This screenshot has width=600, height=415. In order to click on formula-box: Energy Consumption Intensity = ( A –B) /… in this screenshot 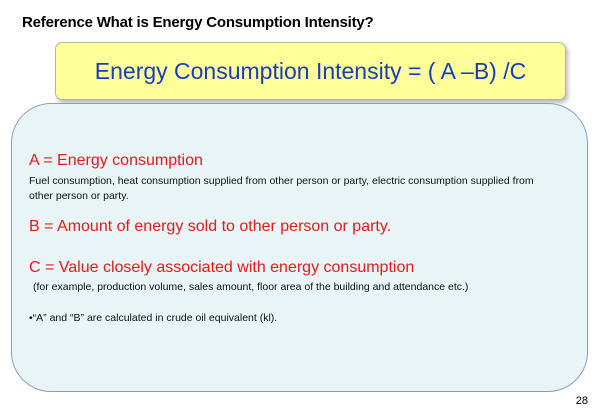, I will do `click(310, 71)`.